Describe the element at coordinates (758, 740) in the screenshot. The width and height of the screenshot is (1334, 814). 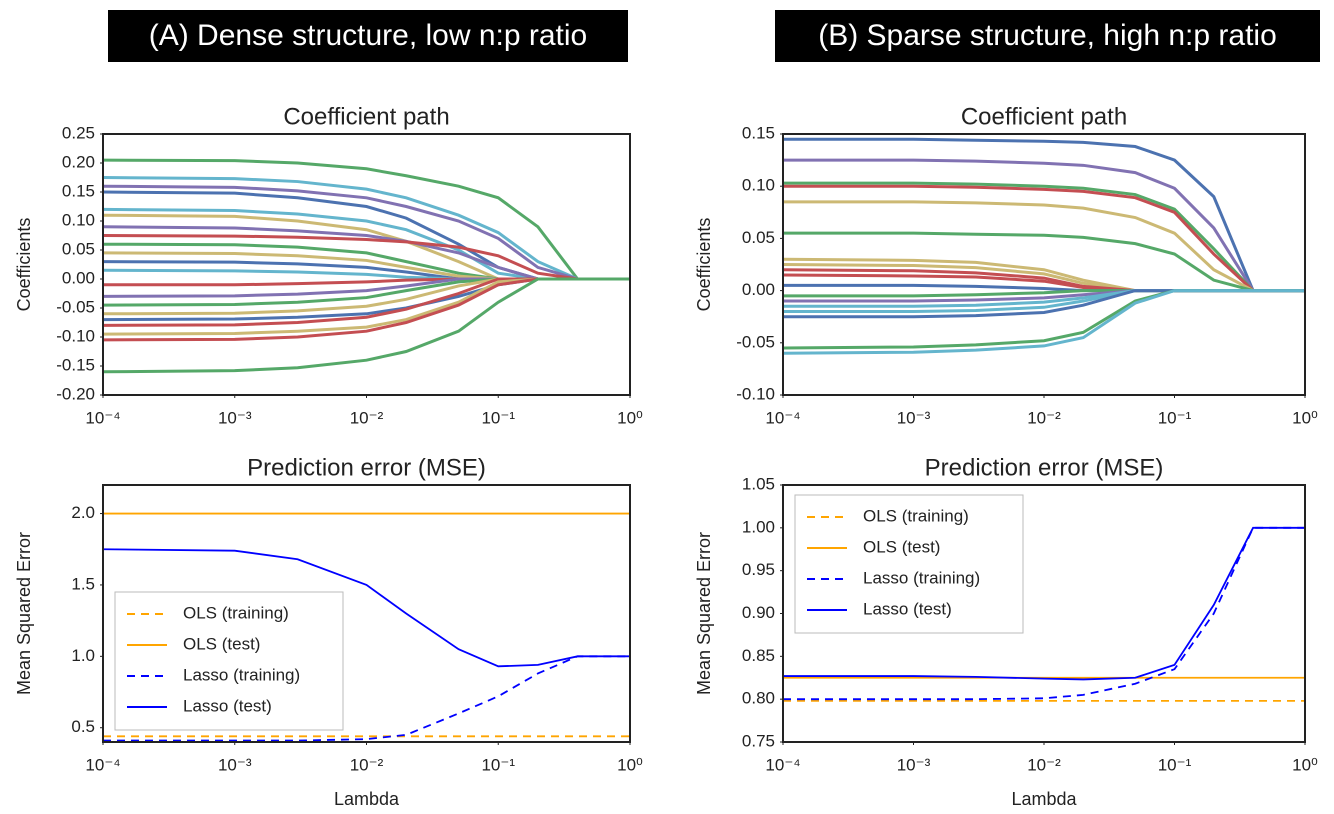
I see `y-tick-label: 0.75` at that location.